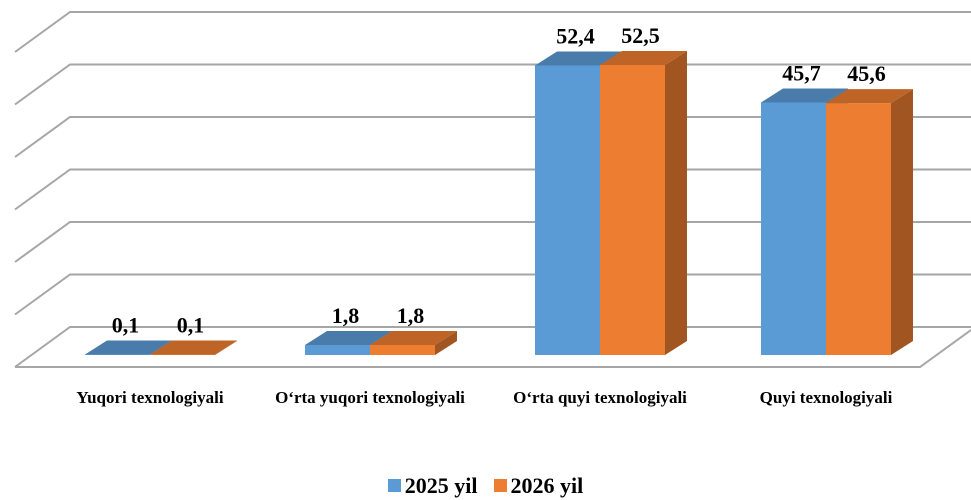  What do you see at coordinates (575, 36) in the screenshot?
I see `value-label: 52,4` at bounding box center [575, 36].